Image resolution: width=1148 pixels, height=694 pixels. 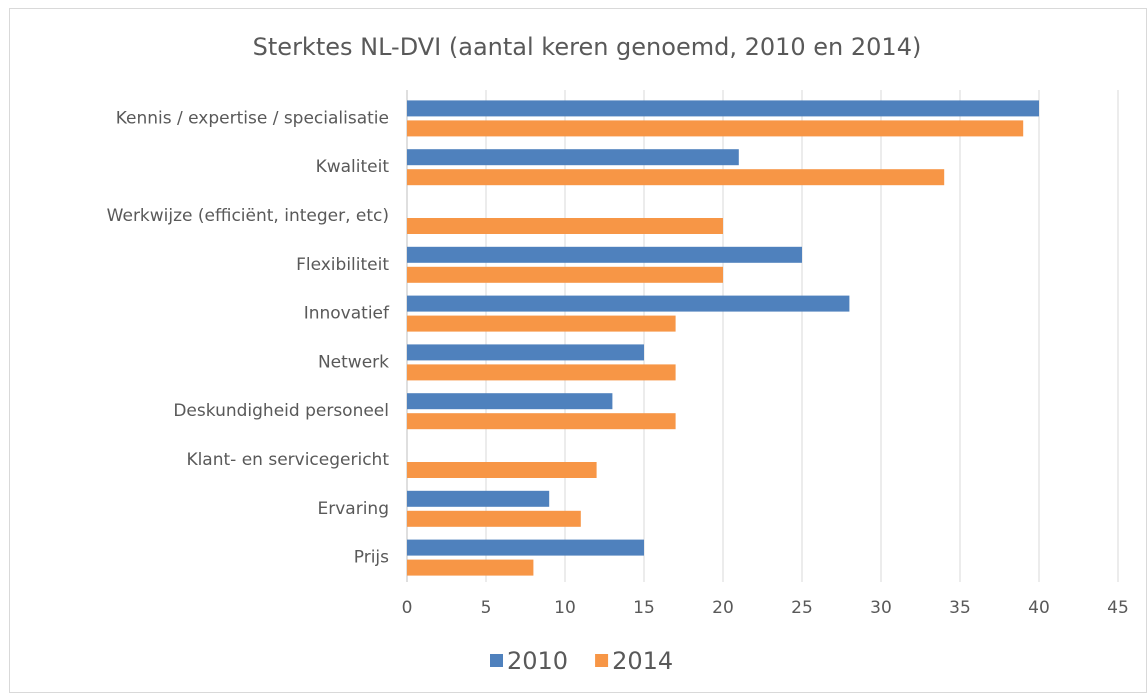 What do you see at coordinates (353, 362) in the screenshot?
I see `y-tick-label: Netwerk` at bounding box center [353, 362].